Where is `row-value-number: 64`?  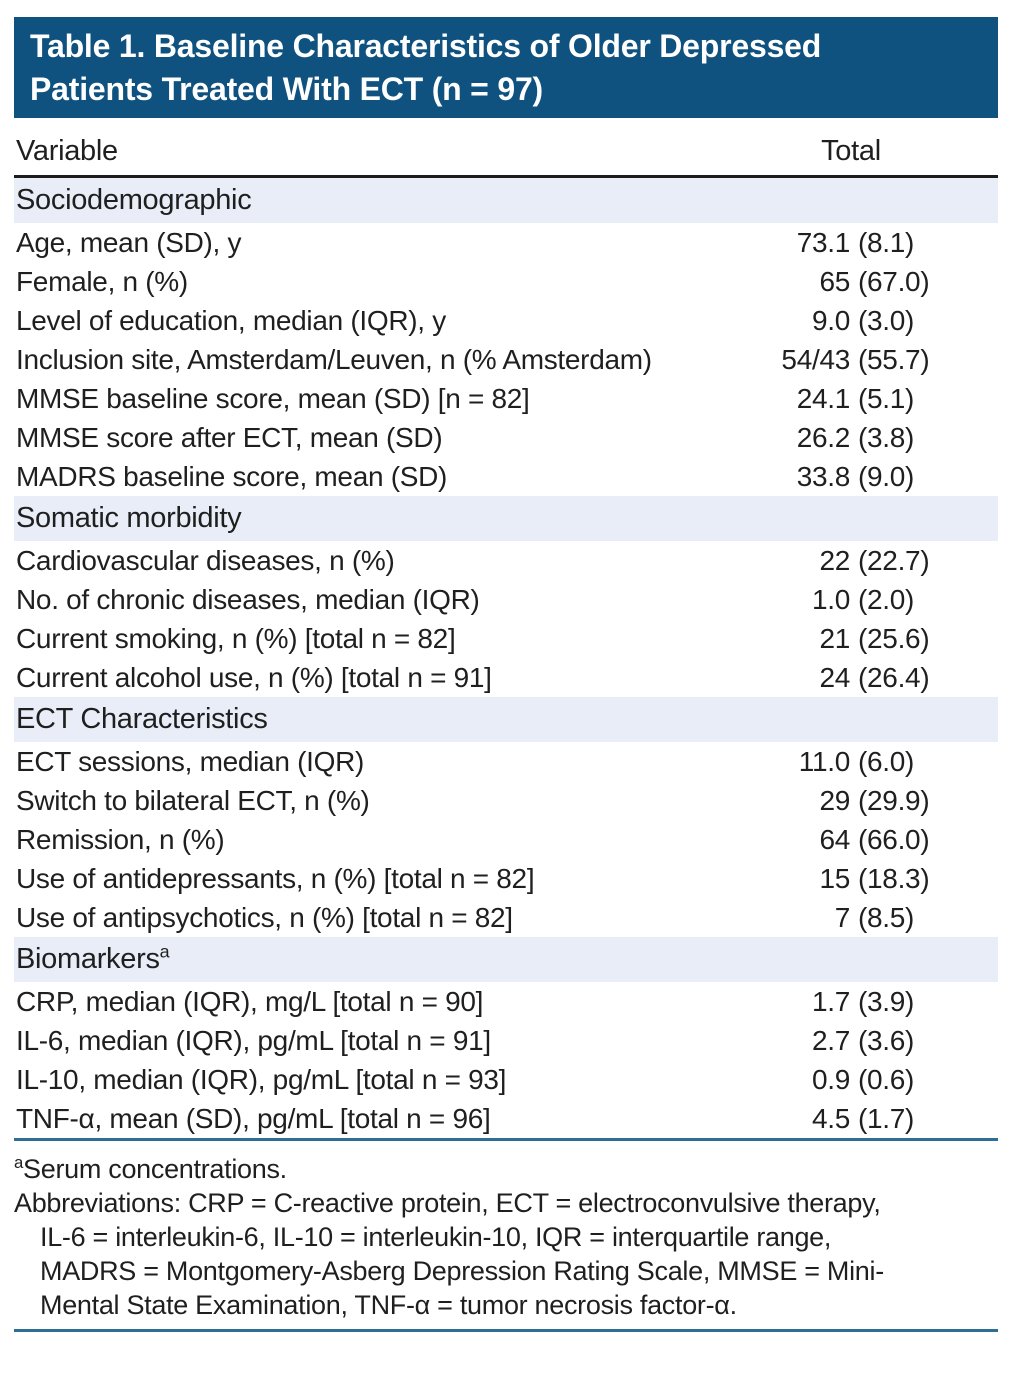
row-value-number: 64 is located at coordinates (834, 839).